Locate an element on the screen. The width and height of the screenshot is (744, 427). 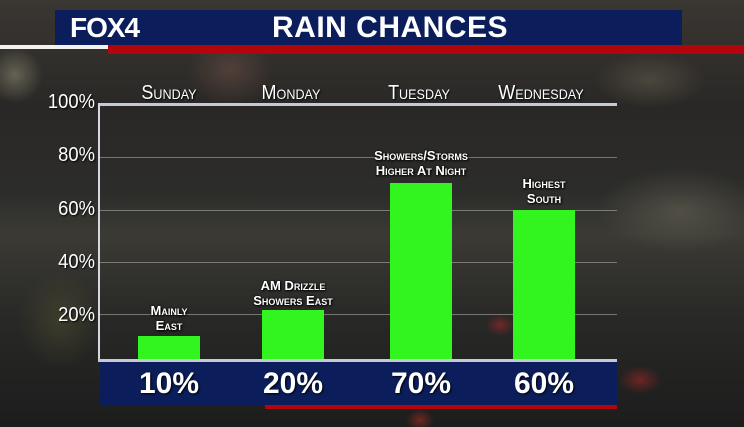
bar-note-wednesday-line2: South is located at coordinates (544, 198).